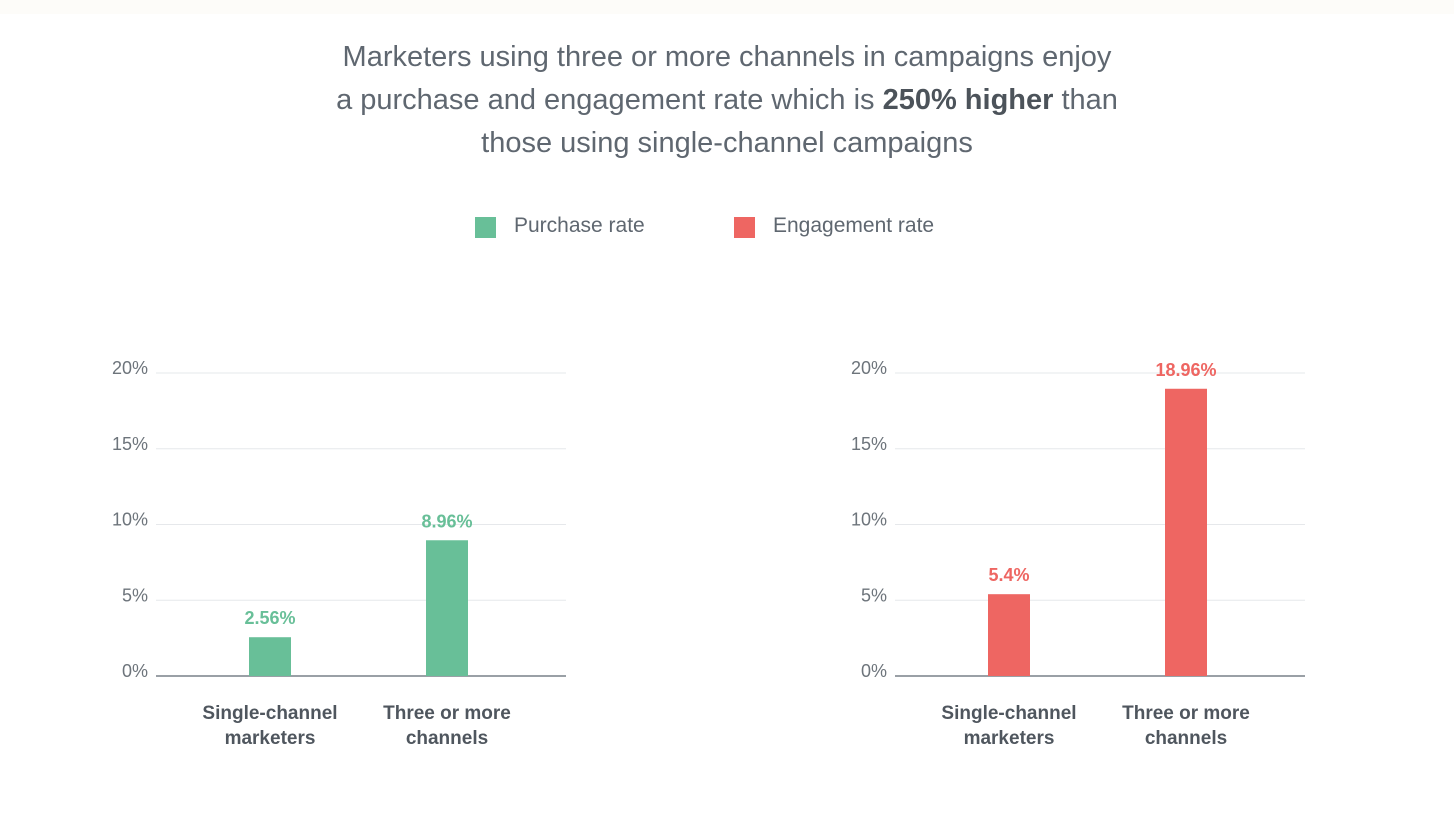 The width and height of the screenshot is (1454, 816). Describe the element at coordinates (579, 225) in the screenshot. I see `legend-label-purchase-rate: Purchase rate` at that location.